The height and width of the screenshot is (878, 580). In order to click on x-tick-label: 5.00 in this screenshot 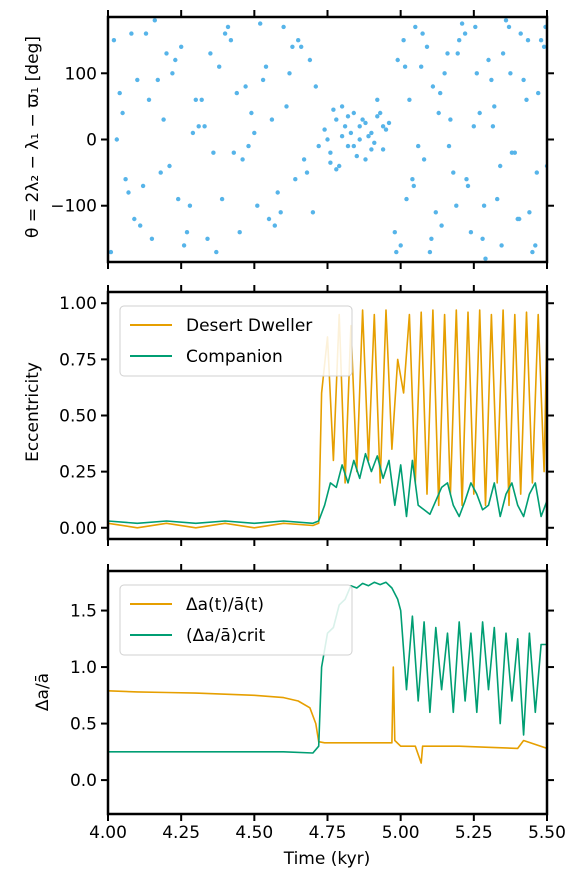, I will do `click(401, 833)`.